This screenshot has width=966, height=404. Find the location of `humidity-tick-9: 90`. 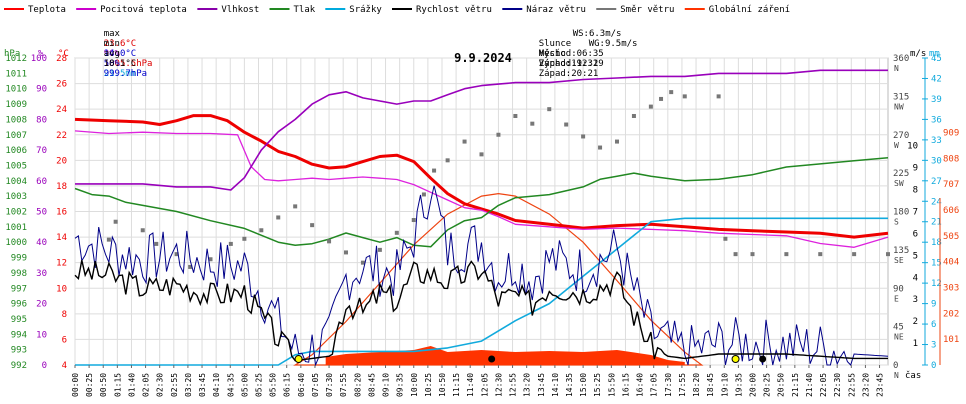

humidity-tick-9: 90 is located at coordinates (41, 90).